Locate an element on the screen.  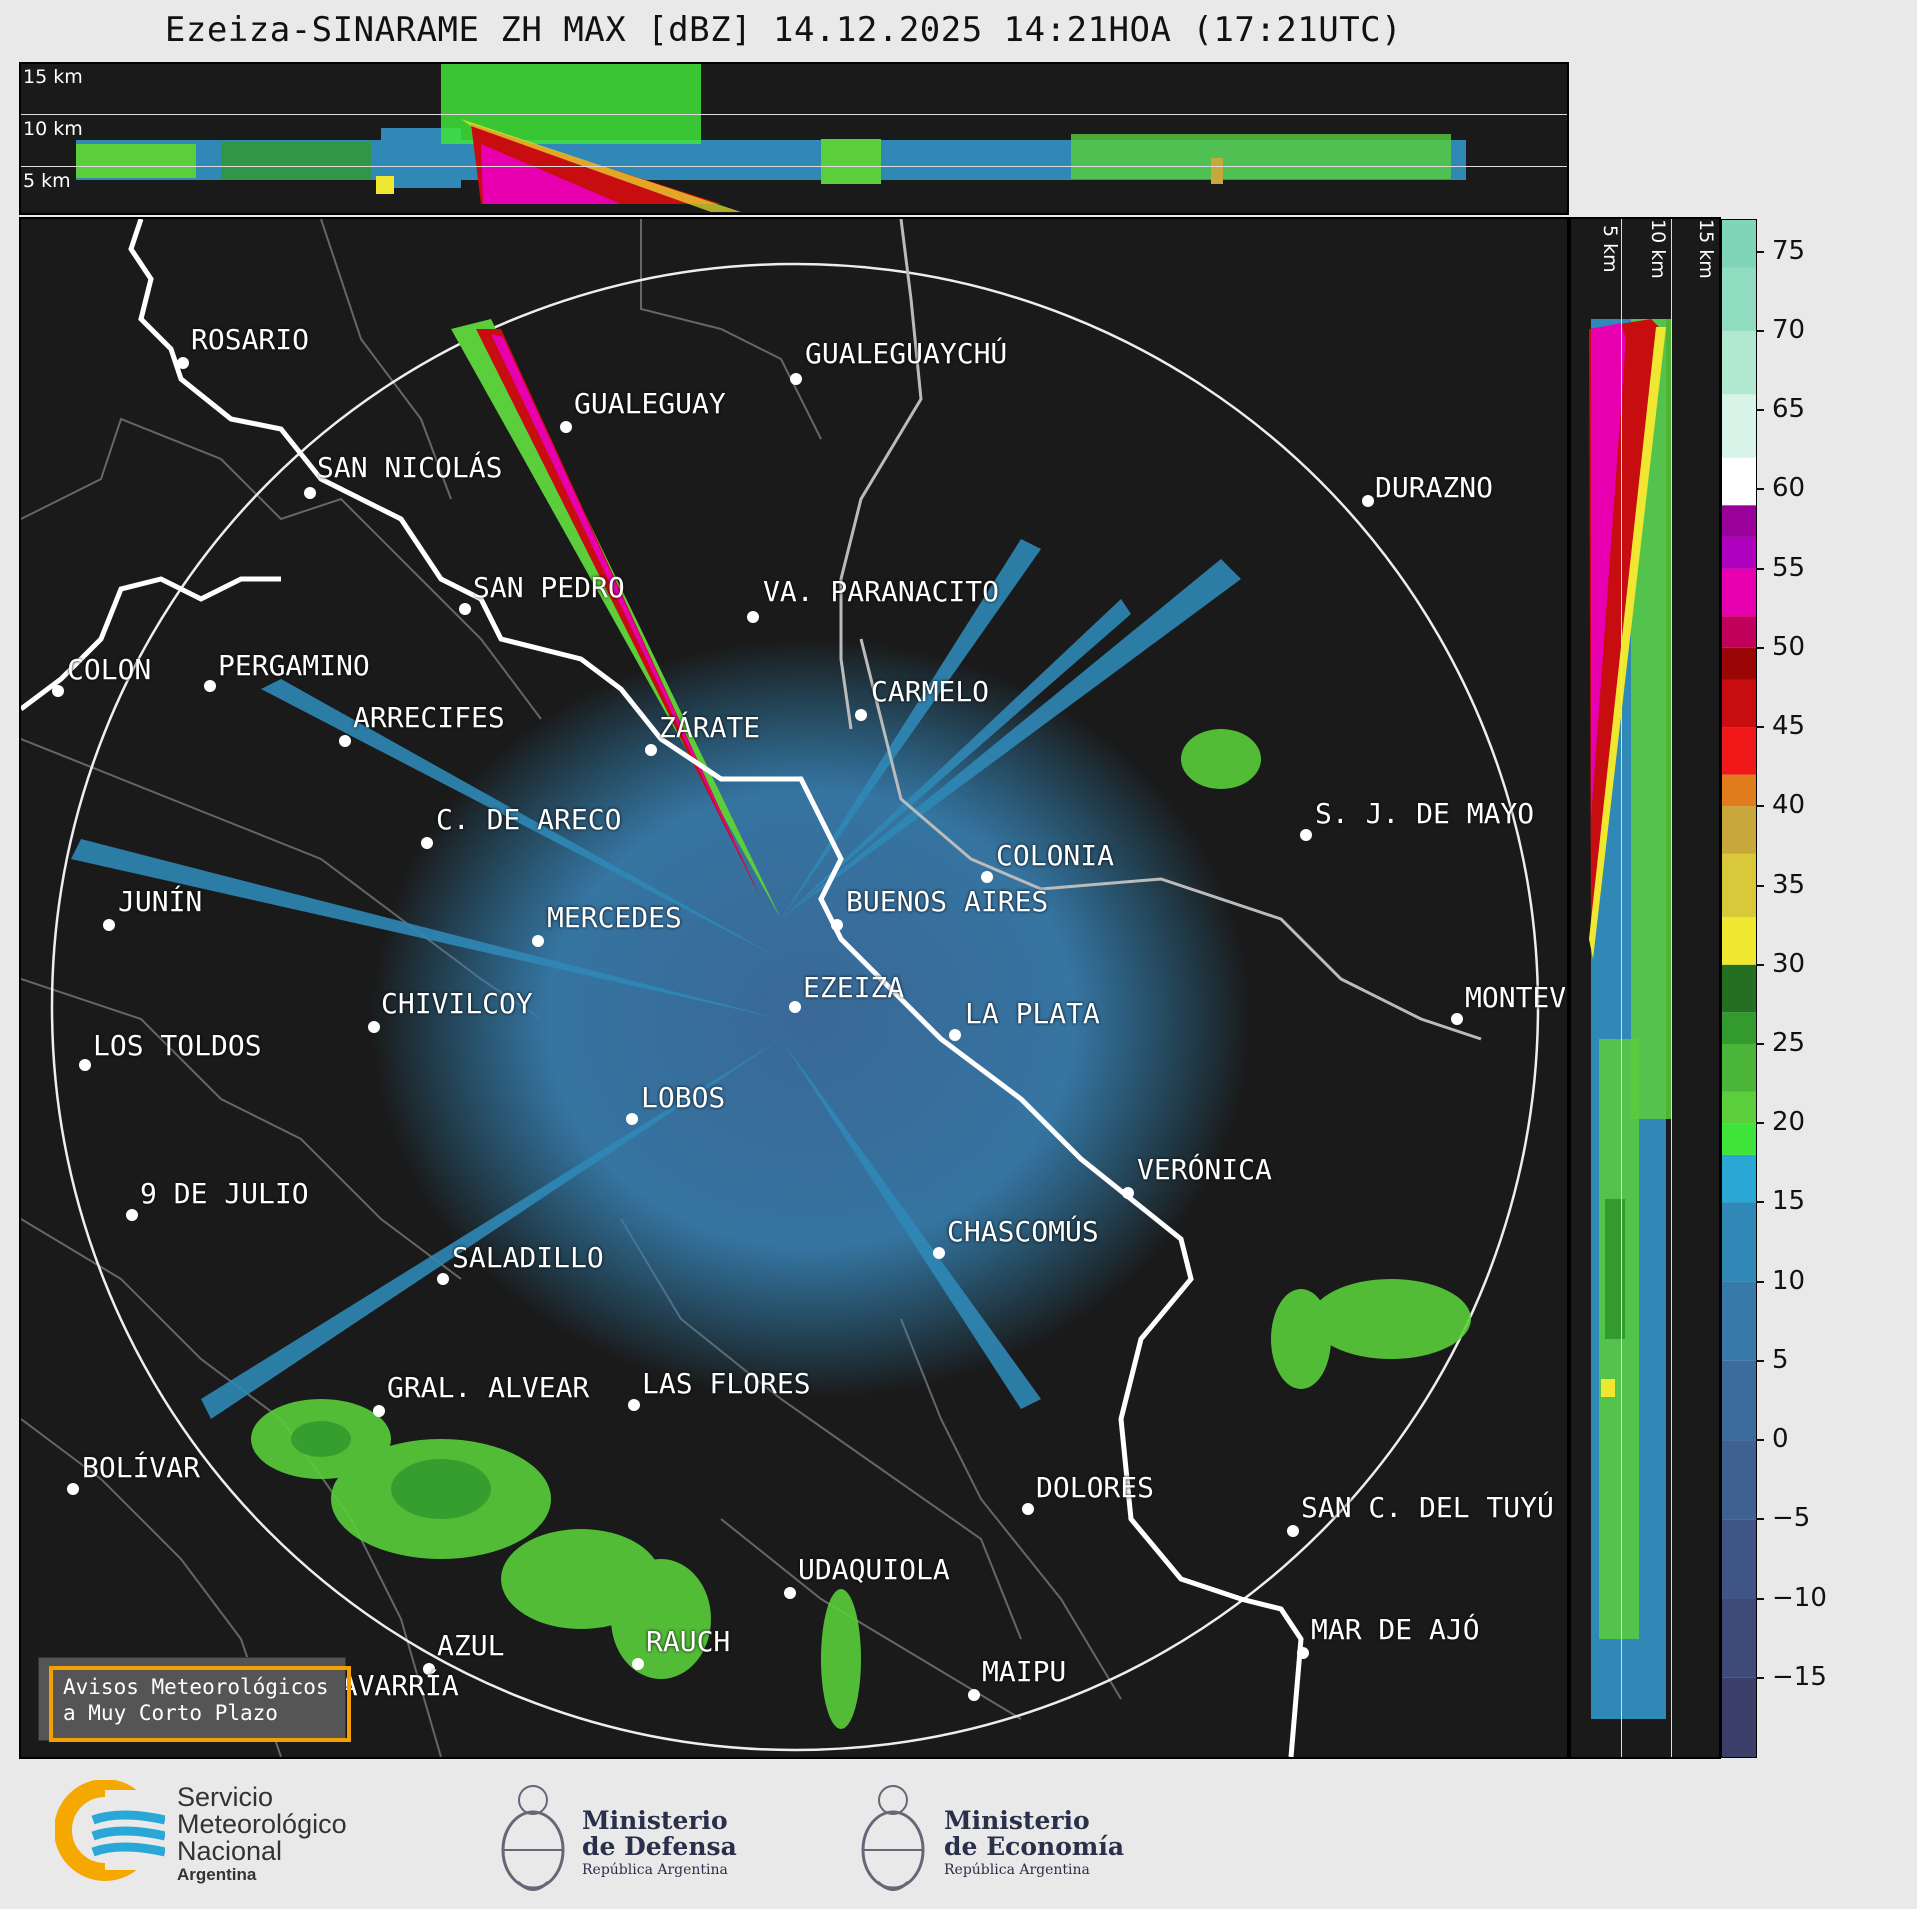
city-label-rosario: ROSARIO is located at coordinates (250, 339).